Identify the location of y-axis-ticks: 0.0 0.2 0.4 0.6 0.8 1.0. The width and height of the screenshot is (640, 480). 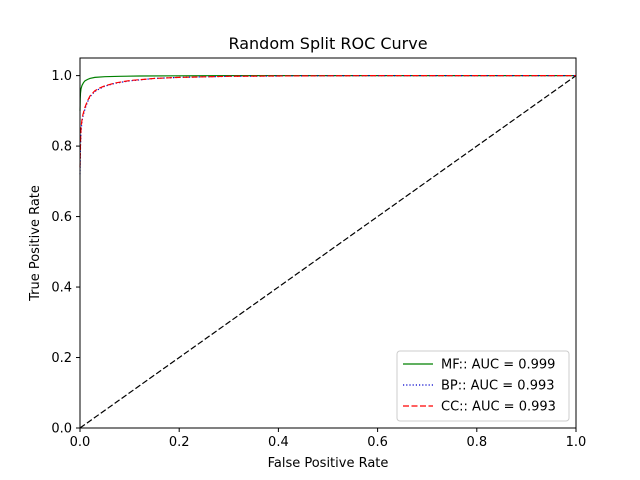
(65, 253).